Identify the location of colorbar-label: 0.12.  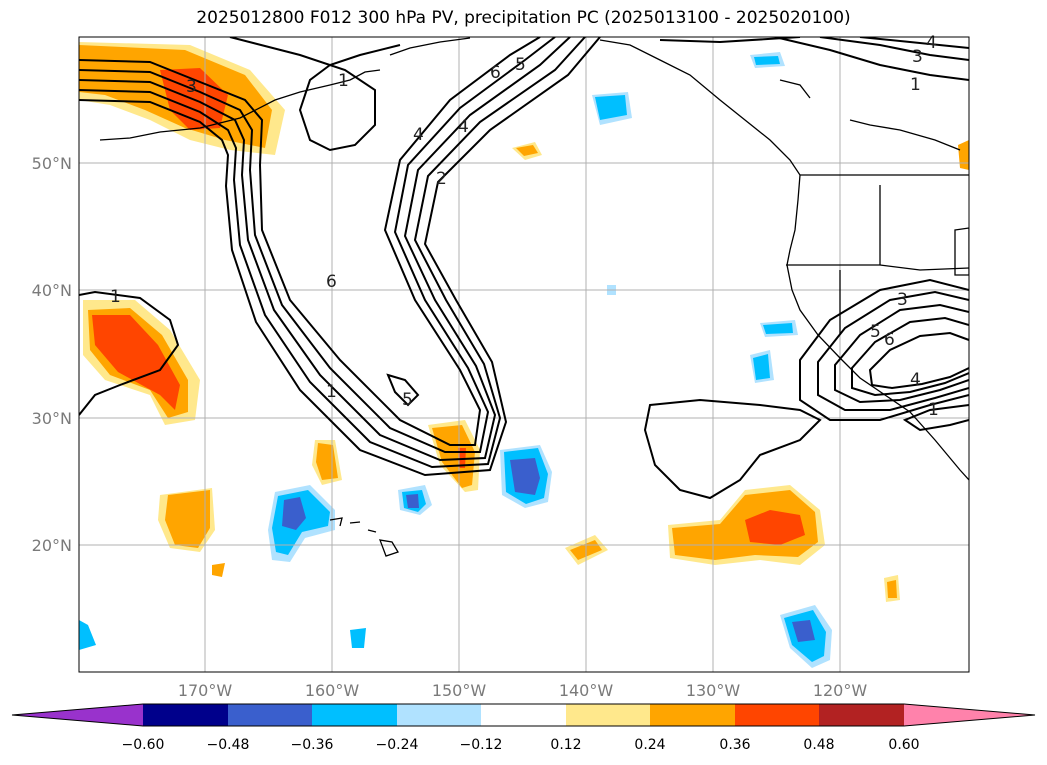
(565, 745).